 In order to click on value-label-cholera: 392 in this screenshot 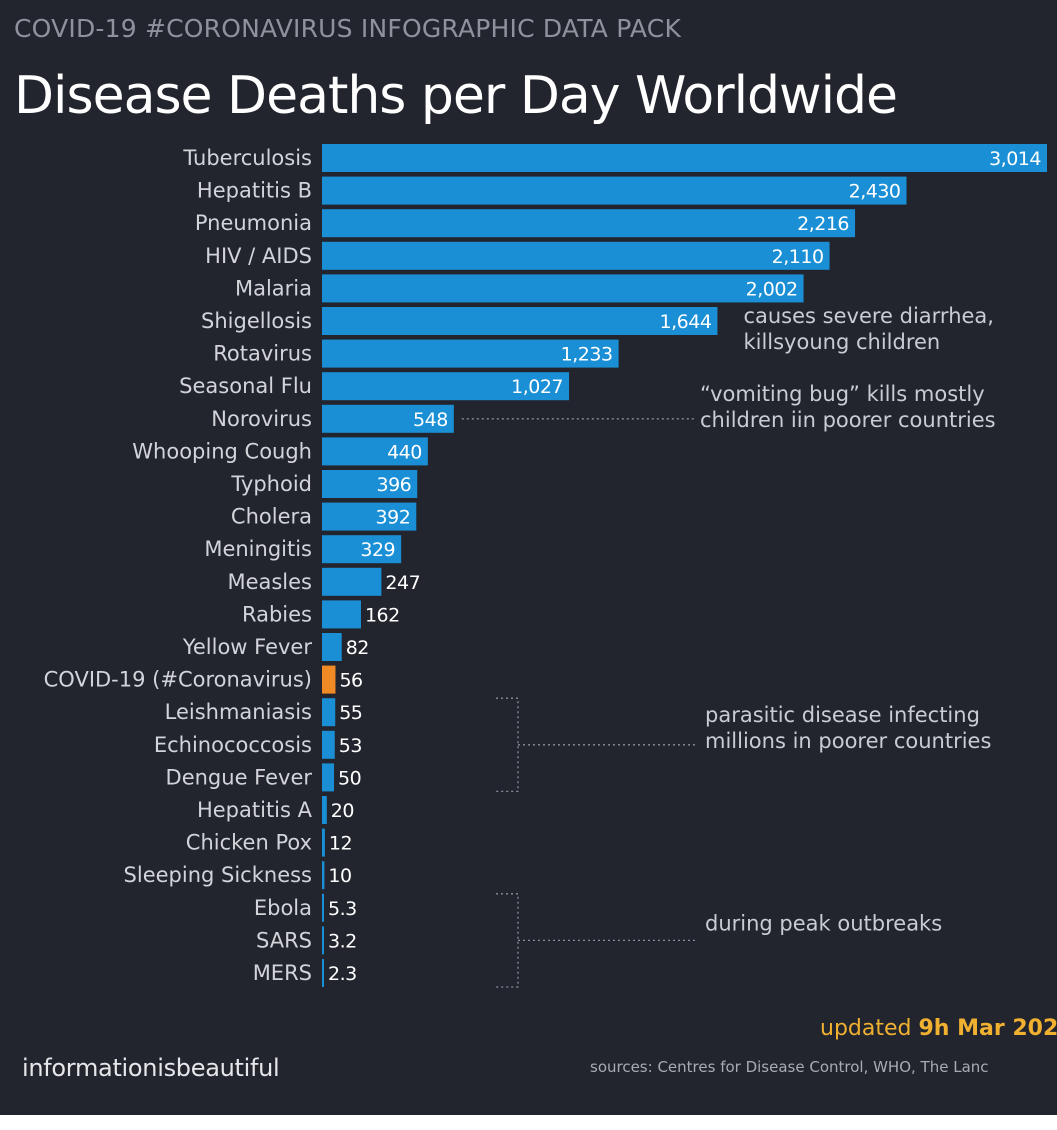, I will do `click(393, 518)`.